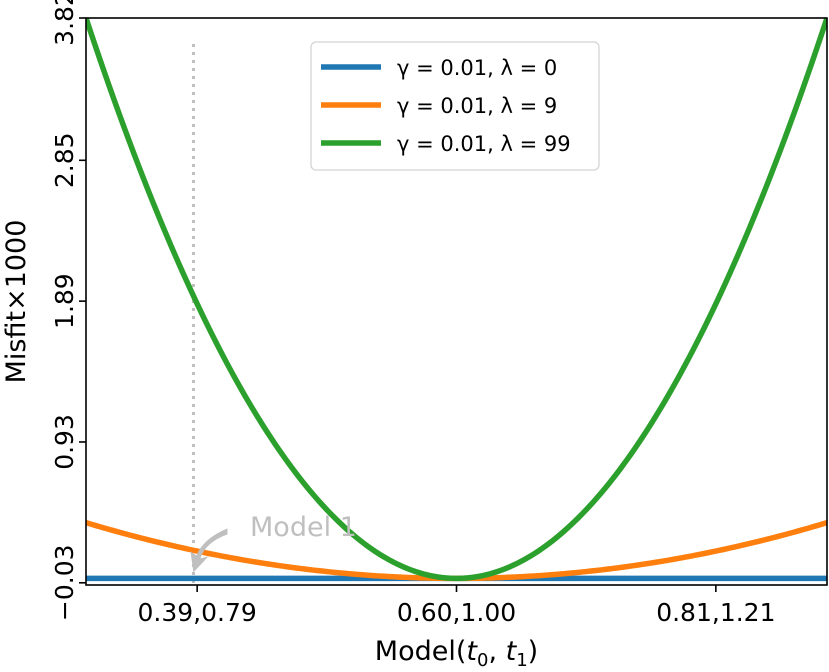 This screenshot has height=672, width=829. Describe the element at coordinates (477, 106) in the screenshot. I see `legend-entry-label: γ = 0.01, λ = 9` at that location.